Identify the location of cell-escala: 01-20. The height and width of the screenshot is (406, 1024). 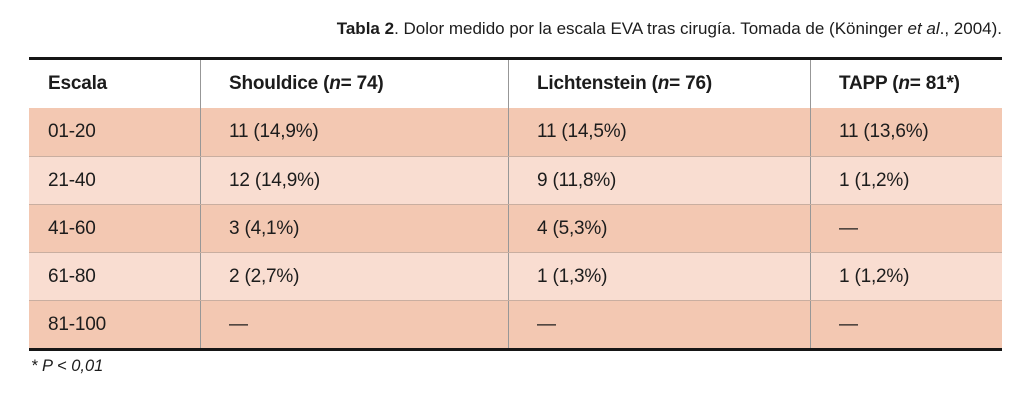
(72, 131).